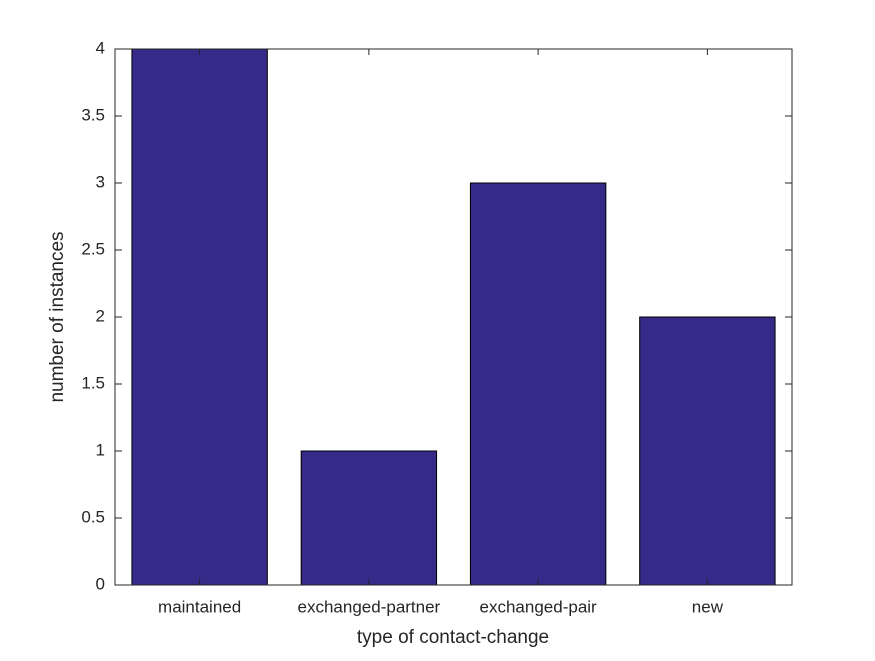 The image size is (875, 661). What do you see at coordinates (100, 181) in the screenshot?
I see `y-tick-label: 3` at bounding box center [100, 181].